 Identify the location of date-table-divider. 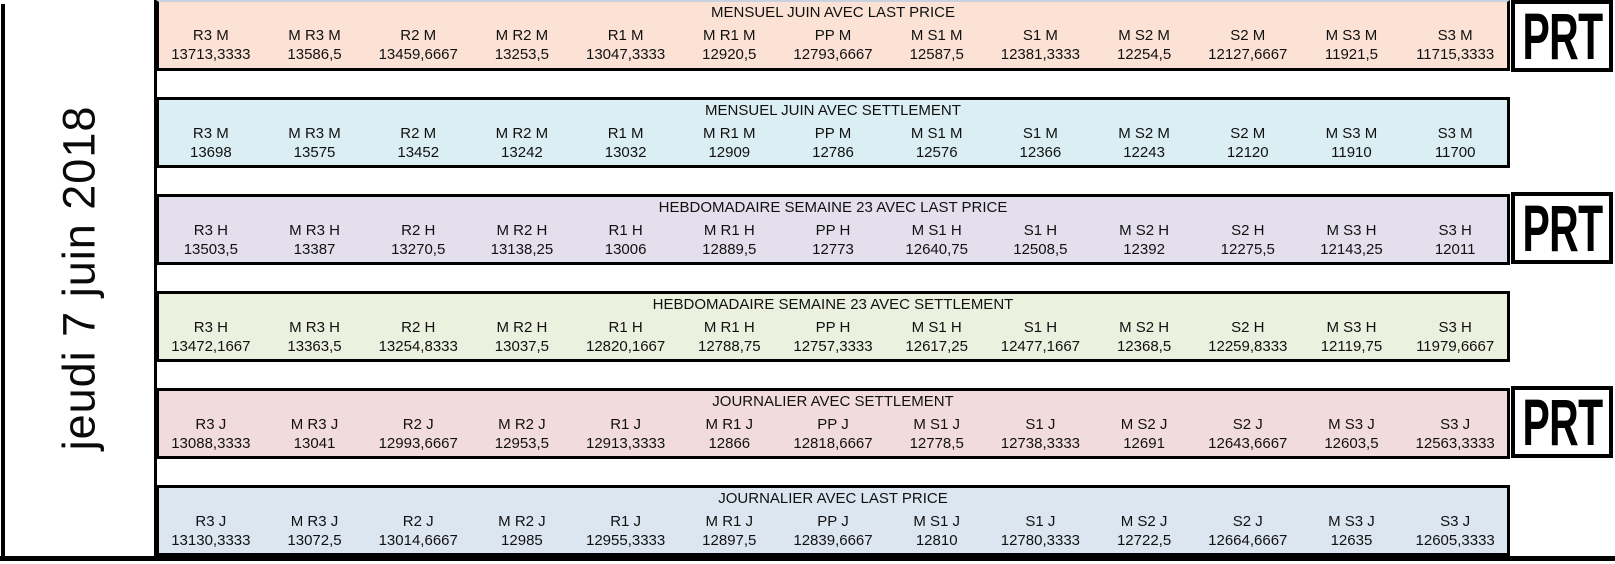
(155, 278).